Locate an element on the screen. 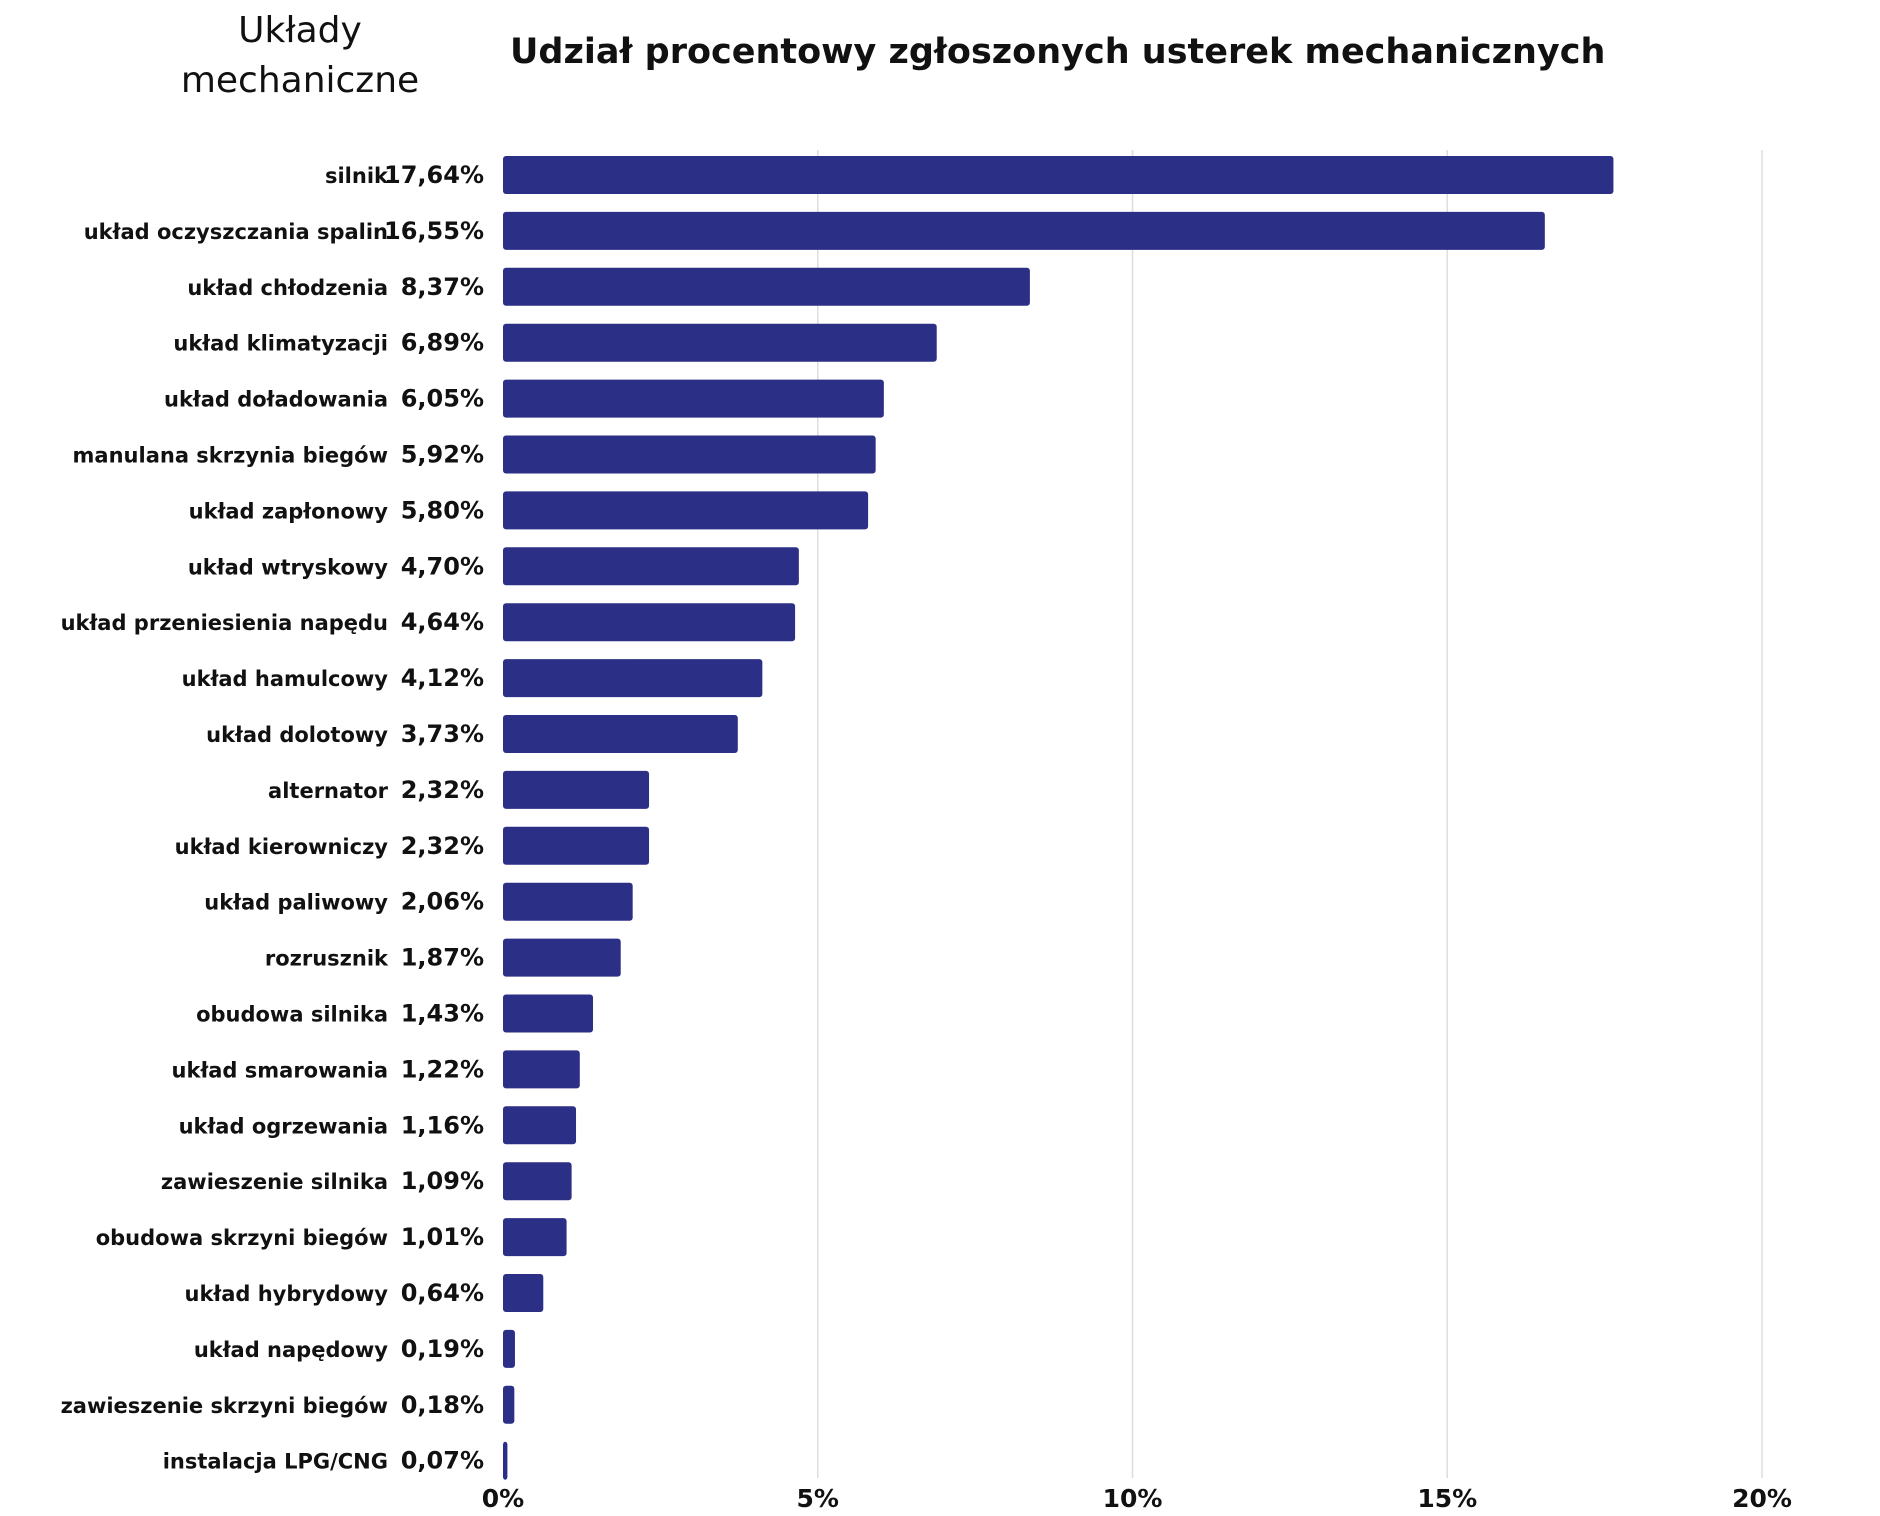 The width and height of the screenshot is (1880, 1516). value-label: 0,18% is located at coordinates (442, 1405).